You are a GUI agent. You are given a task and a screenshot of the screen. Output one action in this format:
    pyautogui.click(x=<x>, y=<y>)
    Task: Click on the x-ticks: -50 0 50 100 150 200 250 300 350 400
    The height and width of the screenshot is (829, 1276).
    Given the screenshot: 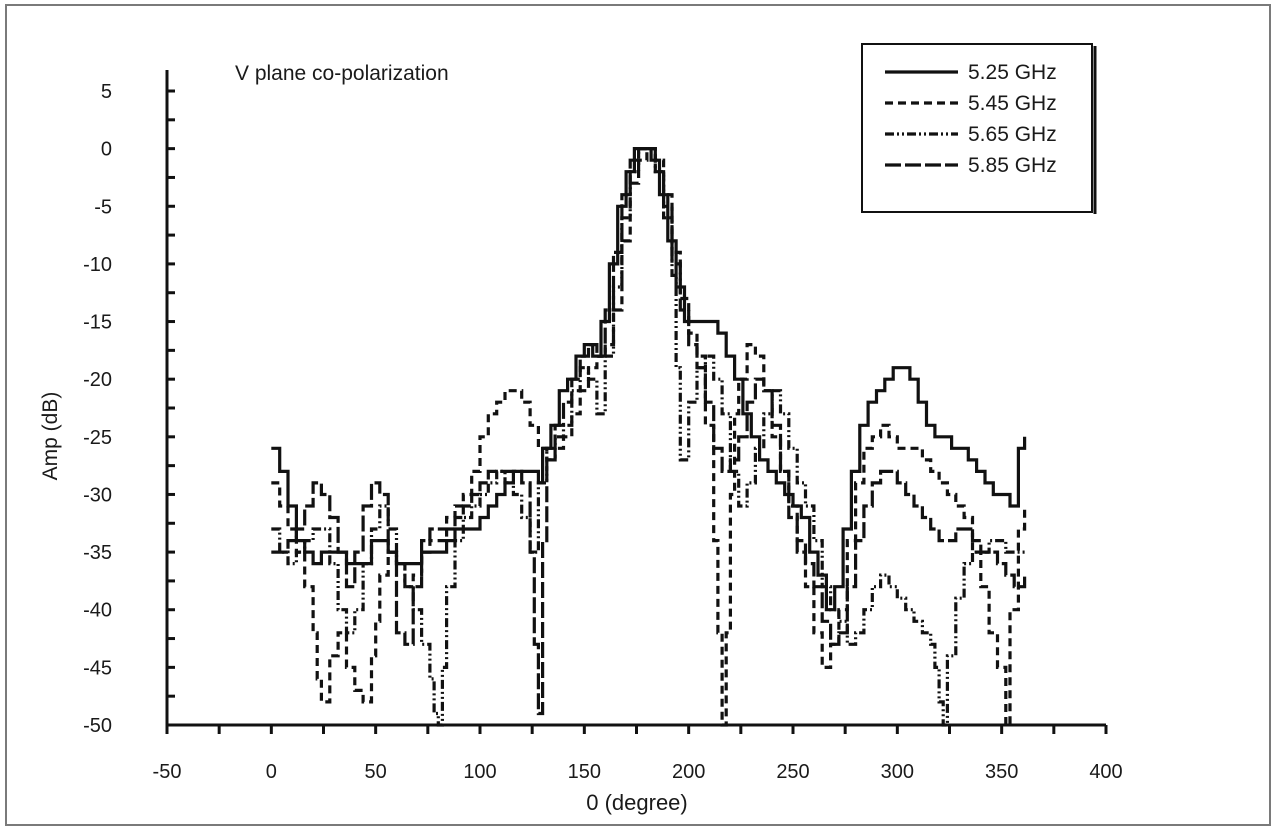 What is the action you would take?
    pyautogui.click(x=638, y=754)
    